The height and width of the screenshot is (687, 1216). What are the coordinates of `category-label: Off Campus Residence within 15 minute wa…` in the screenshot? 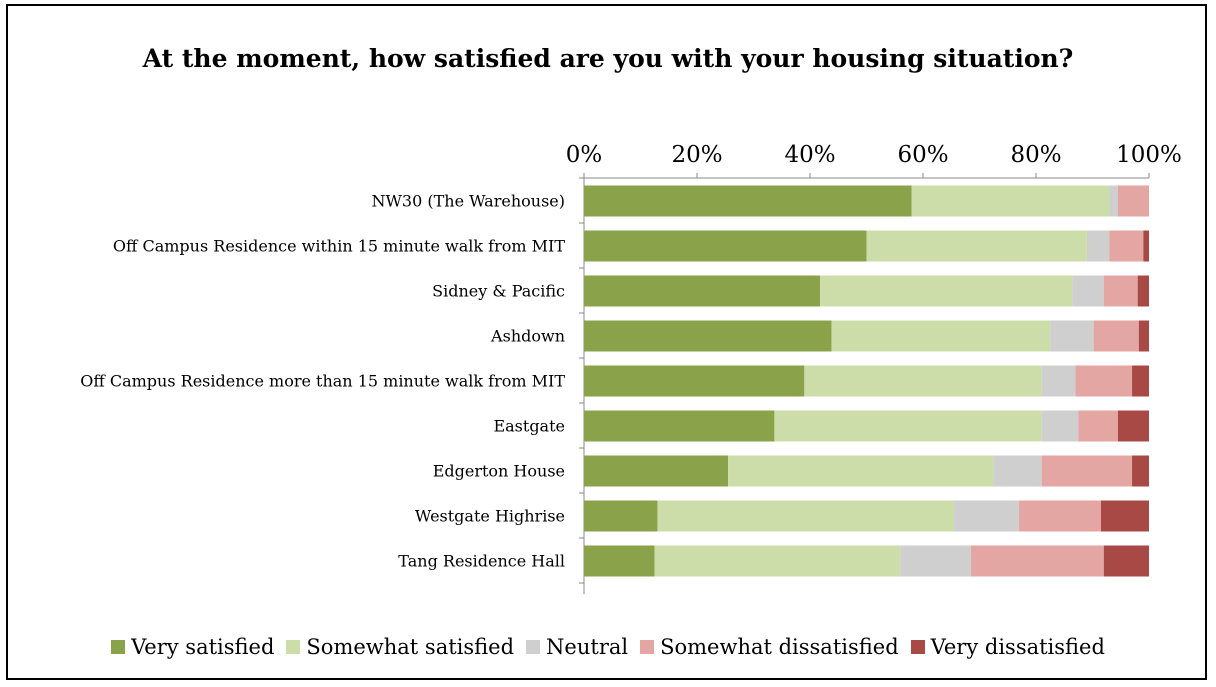 It's located at (339, 246).